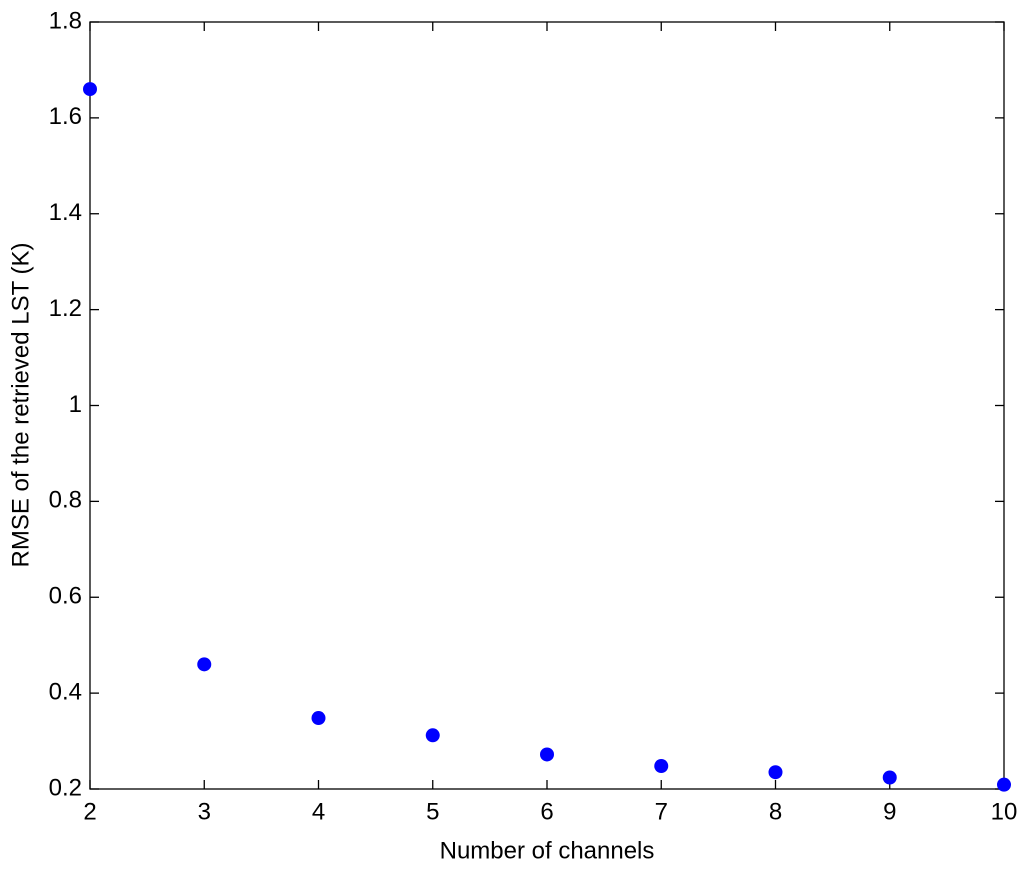 The width and height of the screenshot is (1024, 870). I want to click on y-tick-label: 1, so click(75, 404).